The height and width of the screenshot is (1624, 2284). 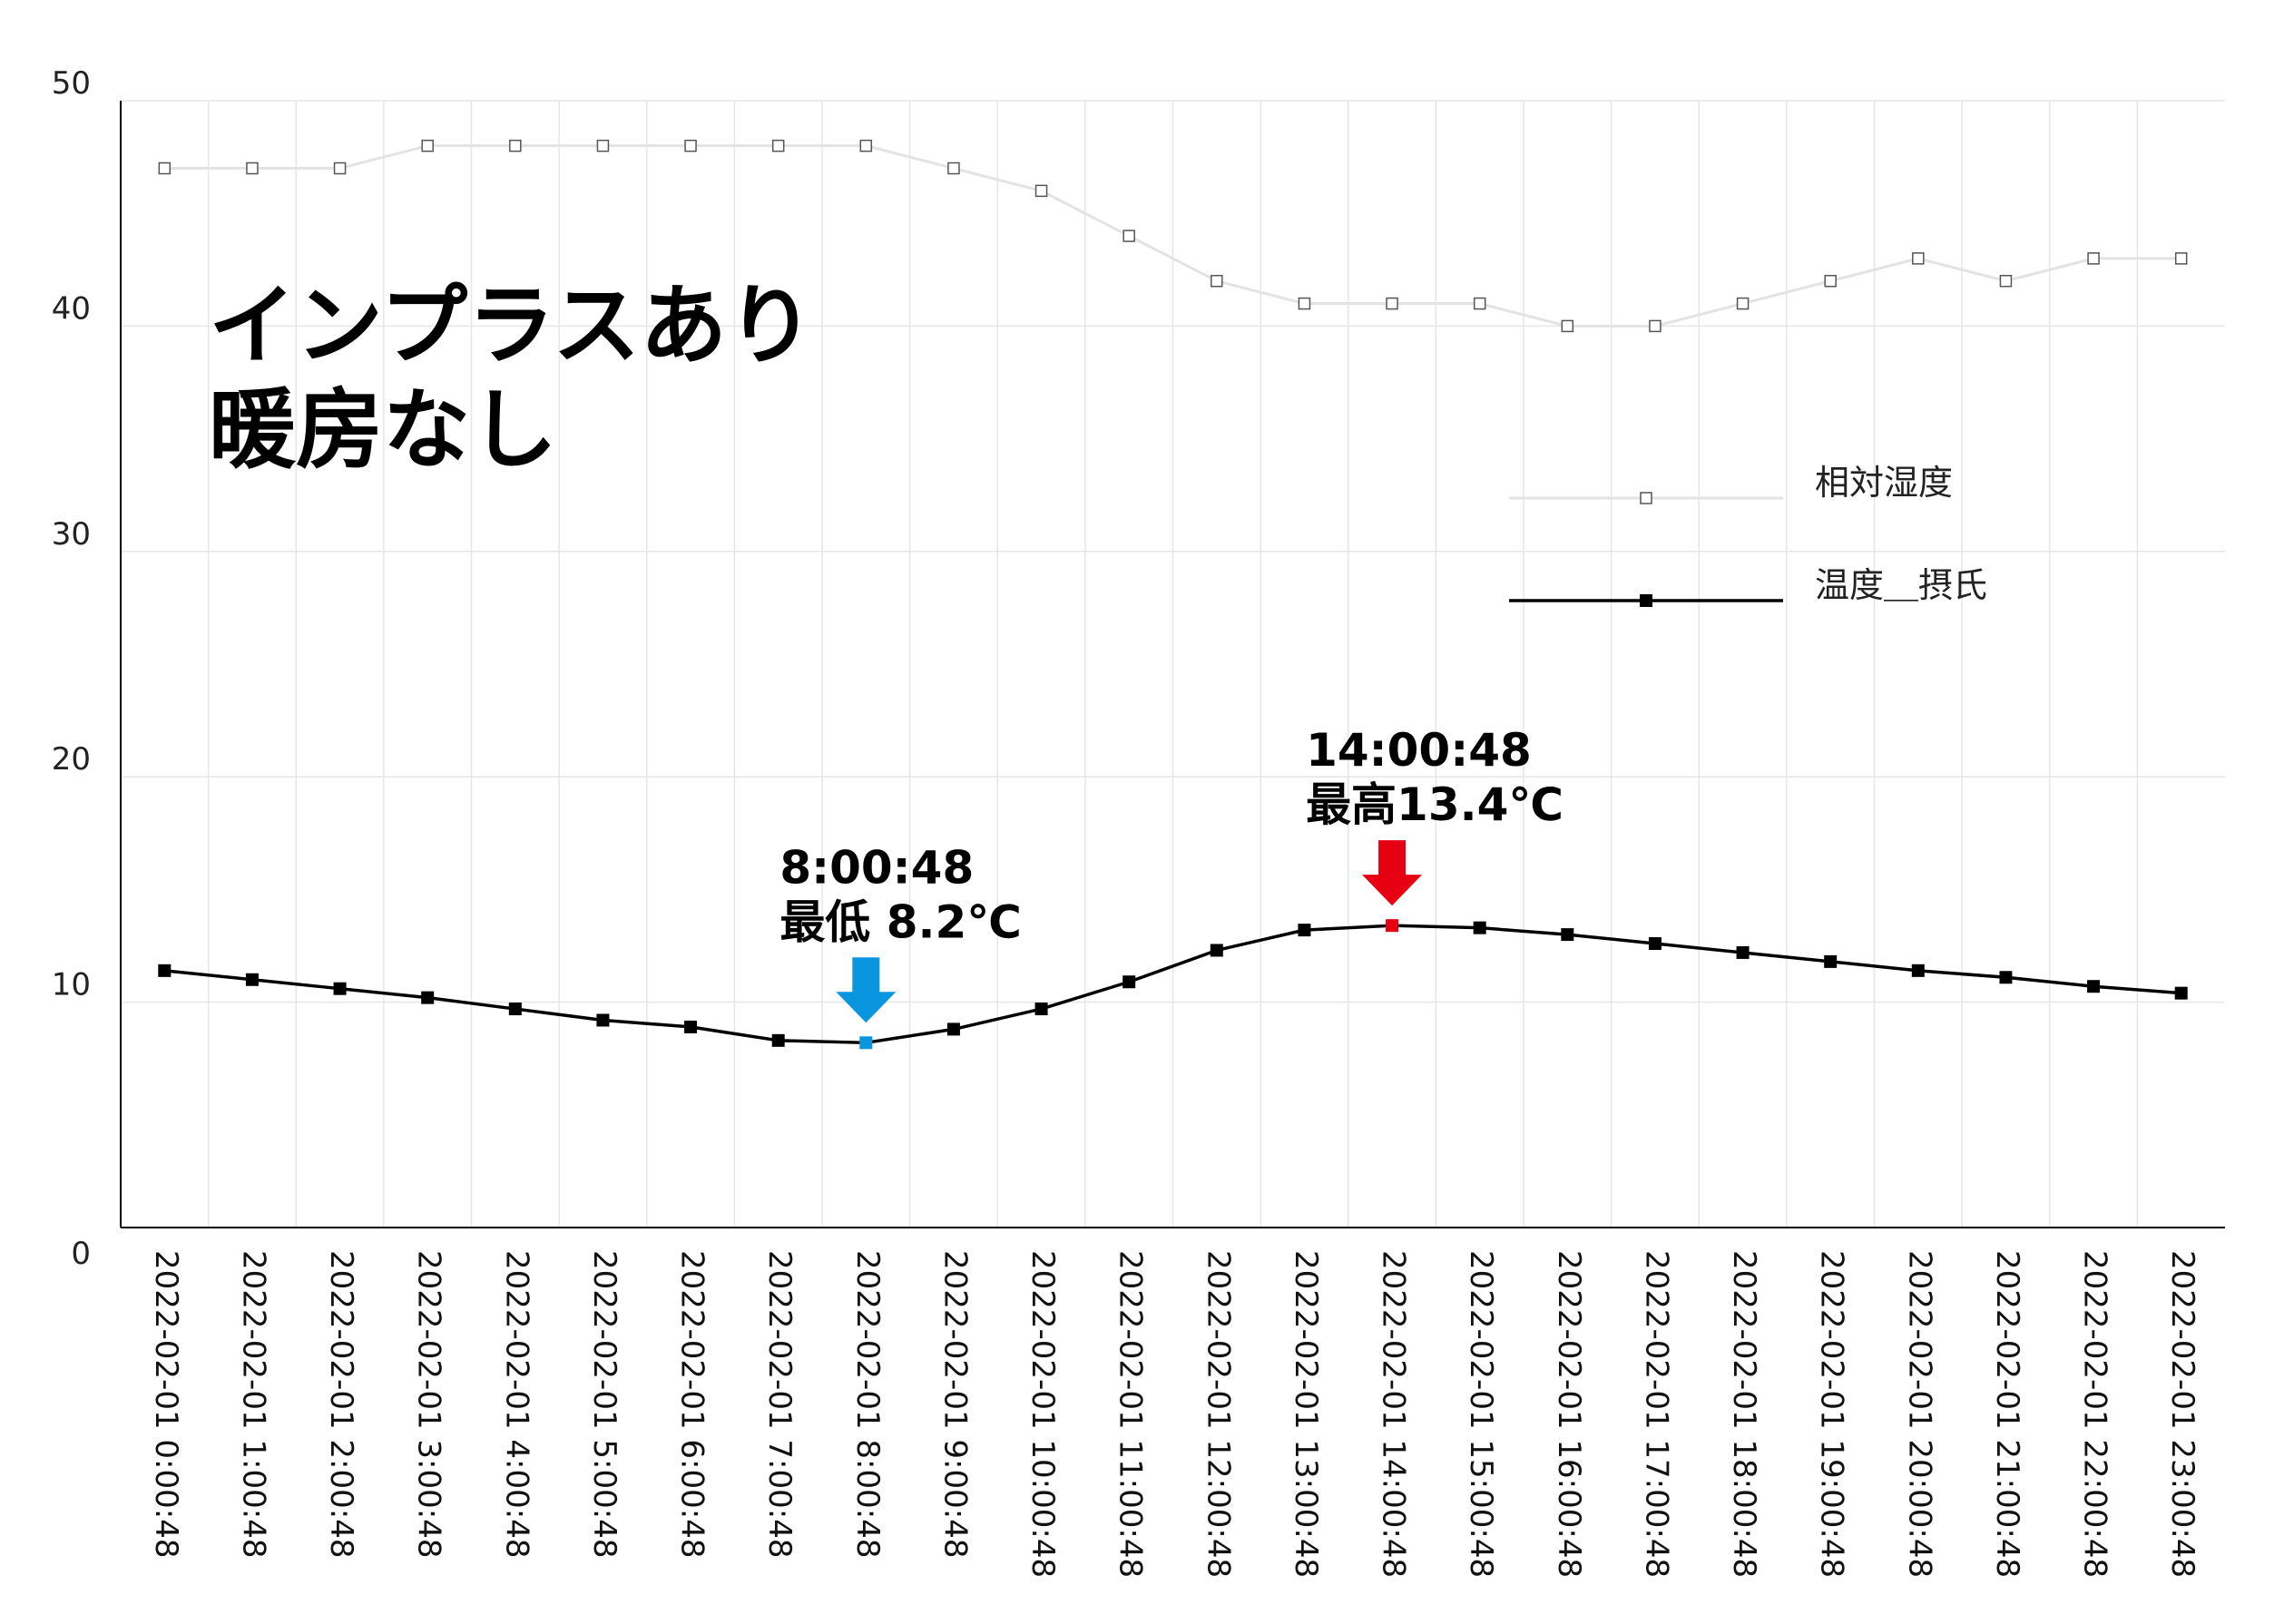 I want to click on x-tick-label: 2022-02-01 13:00:48, so click(x=1306, y=1414).